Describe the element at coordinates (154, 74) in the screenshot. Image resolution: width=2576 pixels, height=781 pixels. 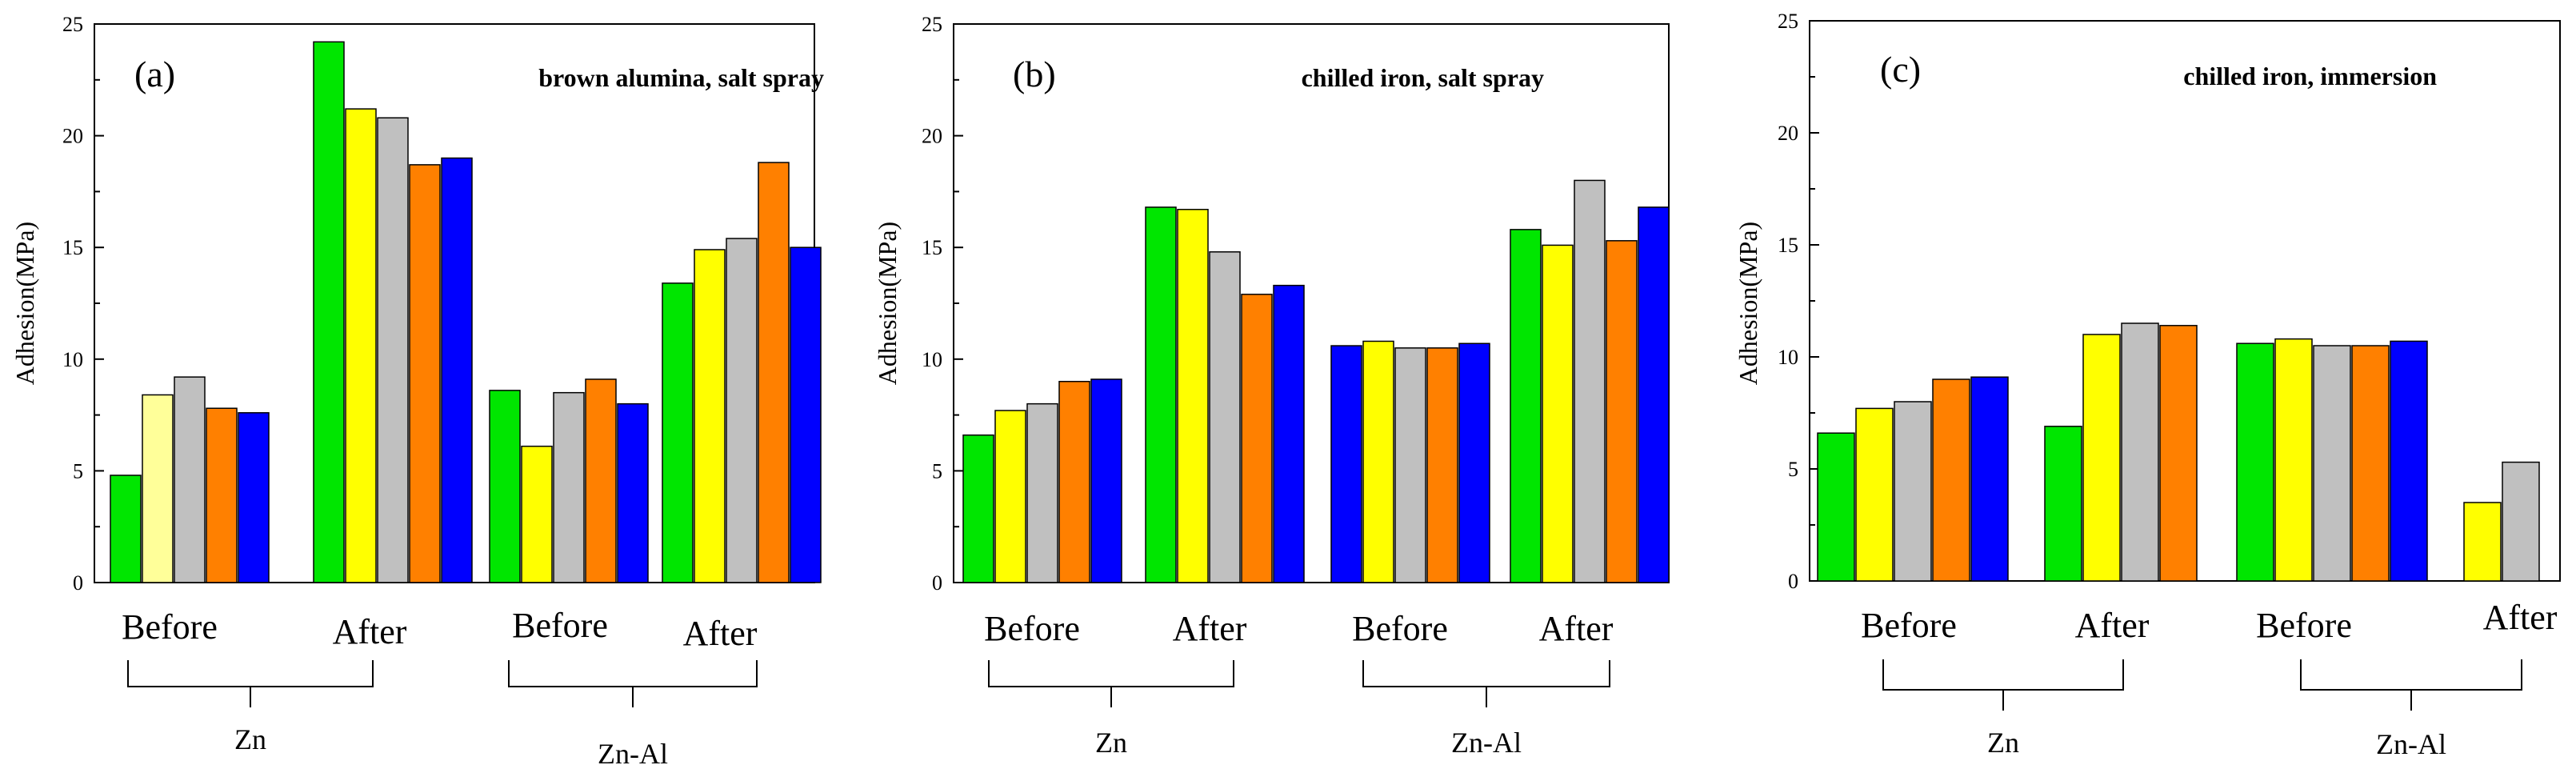
I see `panel-label: (a)` at that location.